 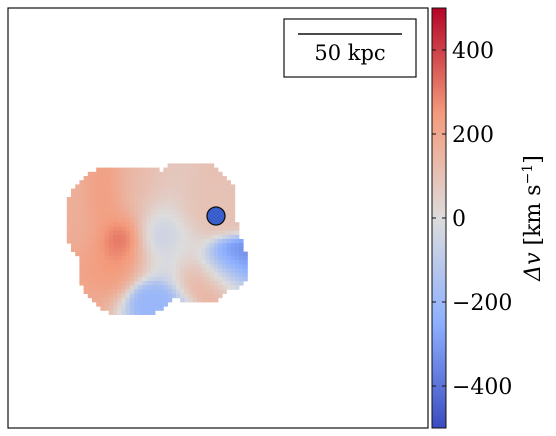 What do you see at coordinates (528, 174) in the screenshot?
I see `colorbar-label-exponent: −1` at bounding box center [528, 174].